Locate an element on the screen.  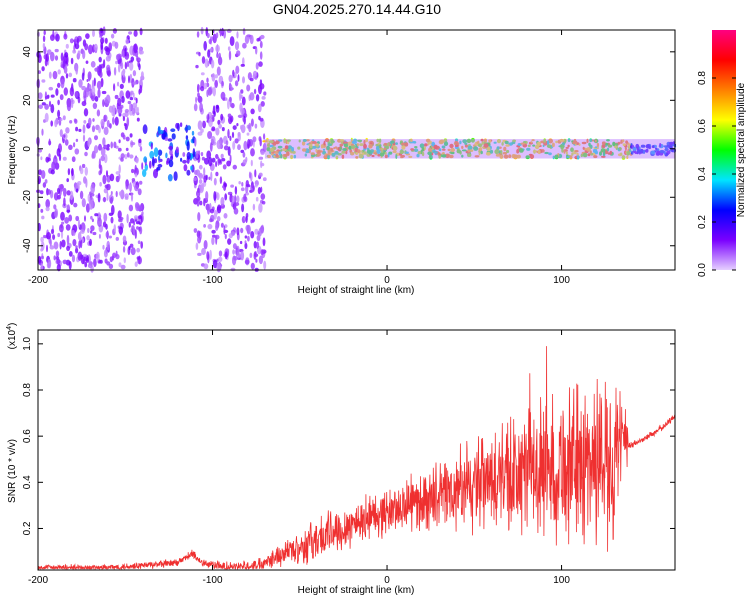
colorbar-tick-label: 0.2 is located at coordinates (702, 222).